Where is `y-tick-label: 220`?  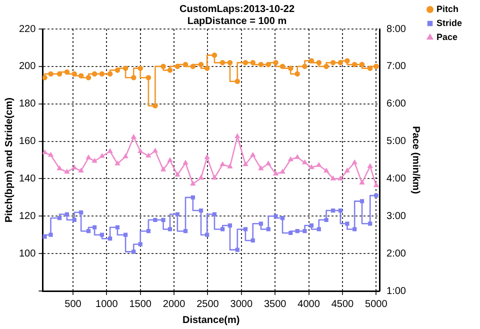 y-tick-label: 220 is located at coordinates (27, 29).